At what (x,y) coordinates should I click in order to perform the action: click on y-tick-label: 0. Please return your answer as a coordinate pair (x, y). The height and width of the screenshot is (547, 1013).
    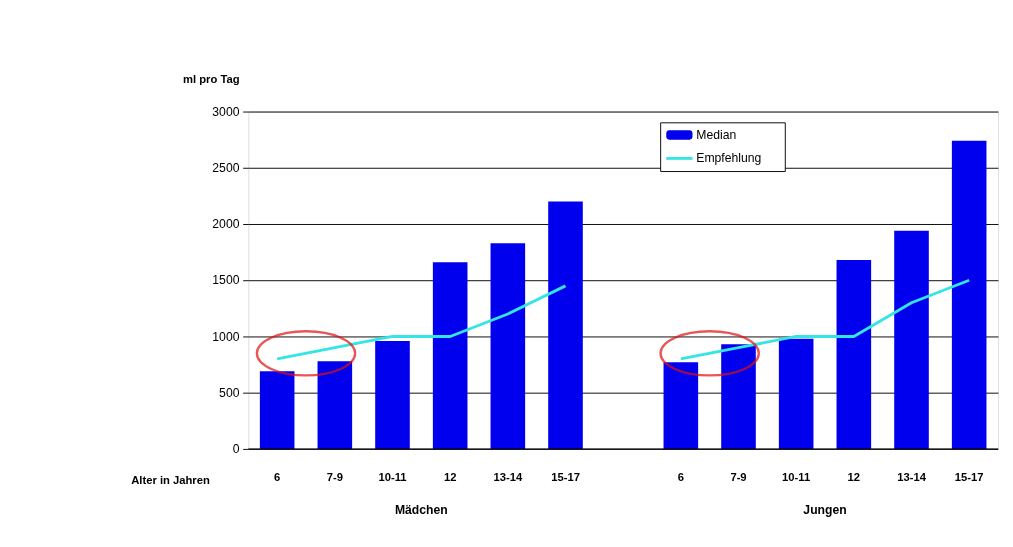
    Looking at the image, I should click on (236, 449).